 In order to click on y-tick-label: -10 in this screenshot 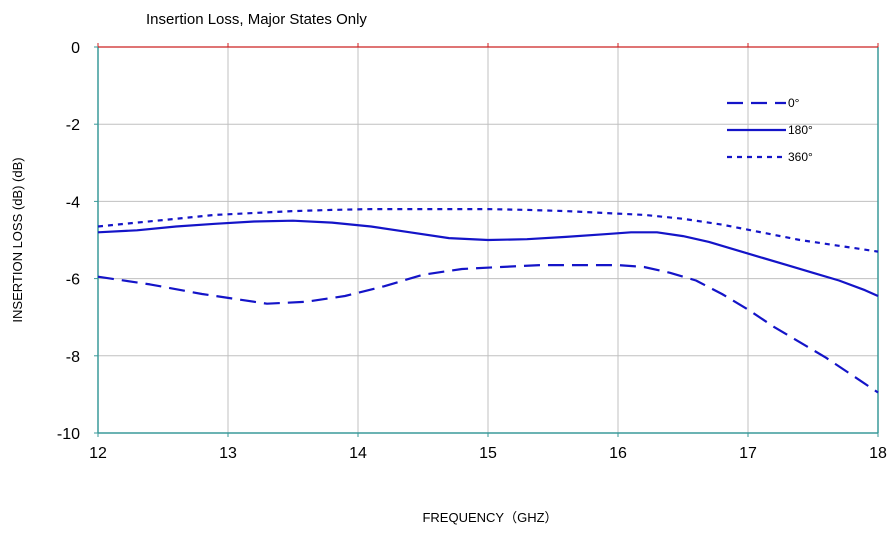, I will do `click(68, 434)`.